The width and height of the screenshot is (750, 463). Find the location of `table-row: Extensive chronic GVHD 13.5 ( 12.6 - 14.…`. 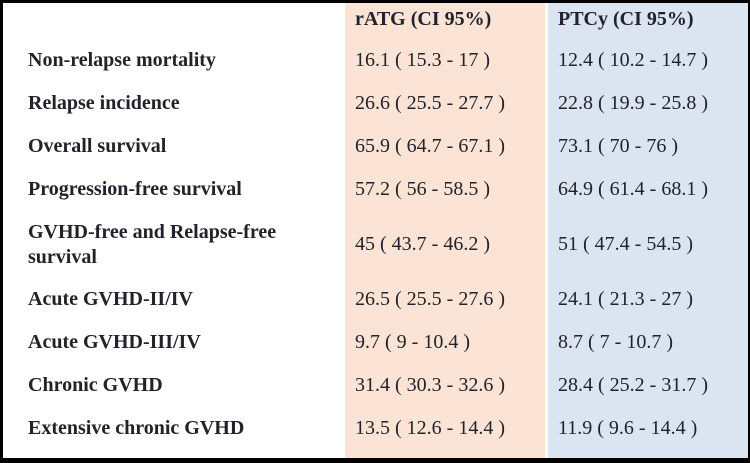

table-row: Extensive chronic GVHD 13.5 ( 12.6 - 14.… is located at coordinates (375, 428).